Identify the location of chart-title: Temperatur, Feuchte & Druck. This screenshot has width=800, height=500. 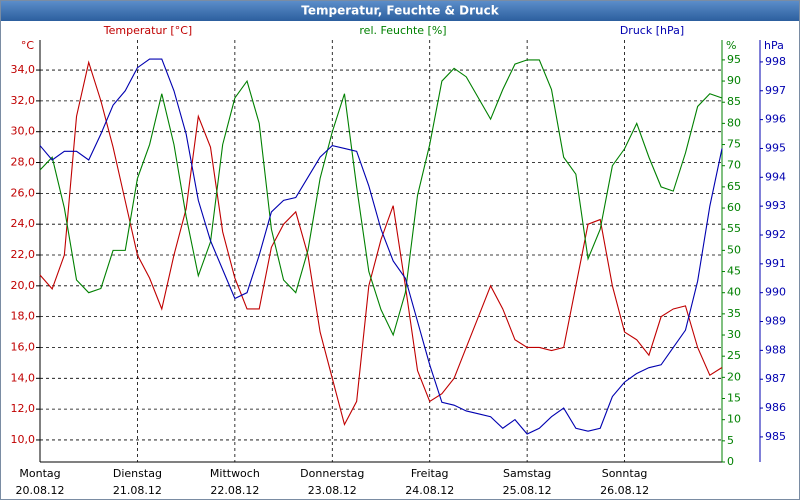
(400, 11).